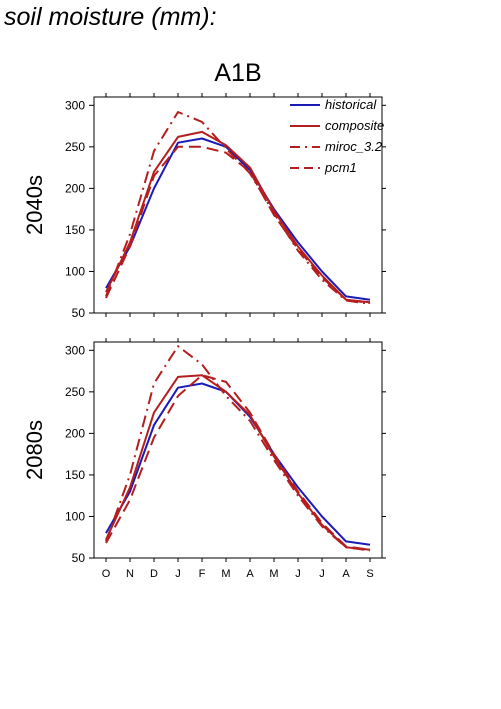  What do you see at coordinates (340, 167) in the screenshot?
I see `legend-label: pcm1` at bounding box center [340, 167].